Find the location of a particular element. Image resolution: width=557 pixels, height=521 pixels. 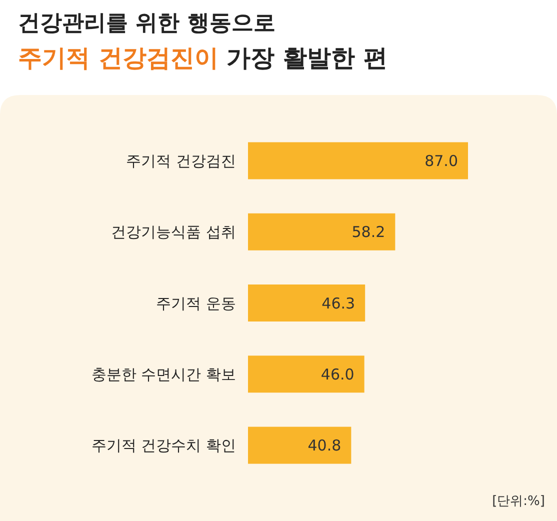

text: [단위:%] is located at coordinates (518, 501).